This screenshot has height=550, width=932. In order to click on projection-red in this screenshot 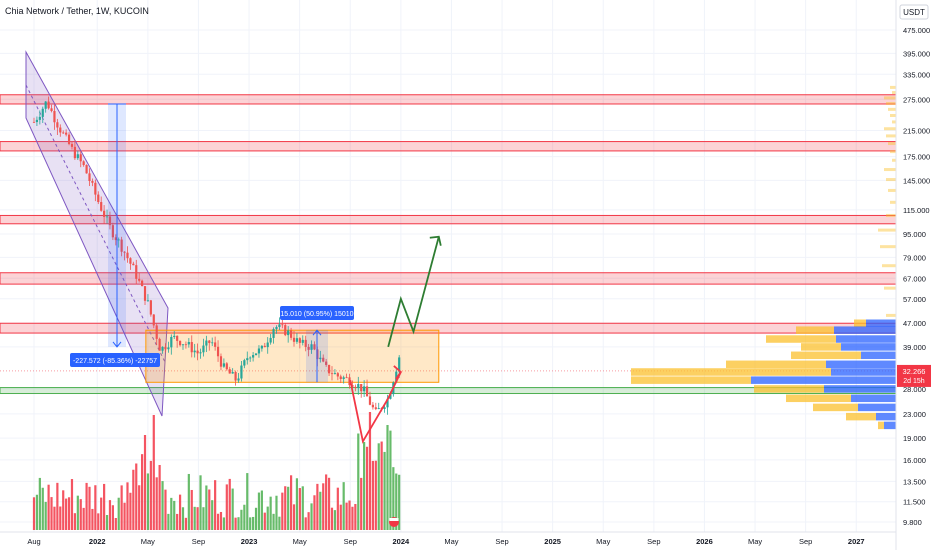, I will do `click(375, 407)`.